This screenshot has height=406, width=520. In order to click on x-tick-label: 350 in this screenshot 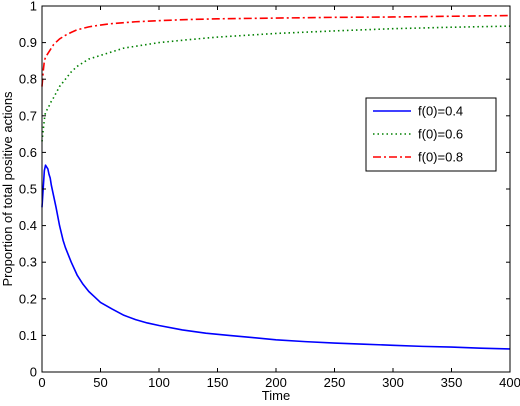, I will do `click(452, 382)`.